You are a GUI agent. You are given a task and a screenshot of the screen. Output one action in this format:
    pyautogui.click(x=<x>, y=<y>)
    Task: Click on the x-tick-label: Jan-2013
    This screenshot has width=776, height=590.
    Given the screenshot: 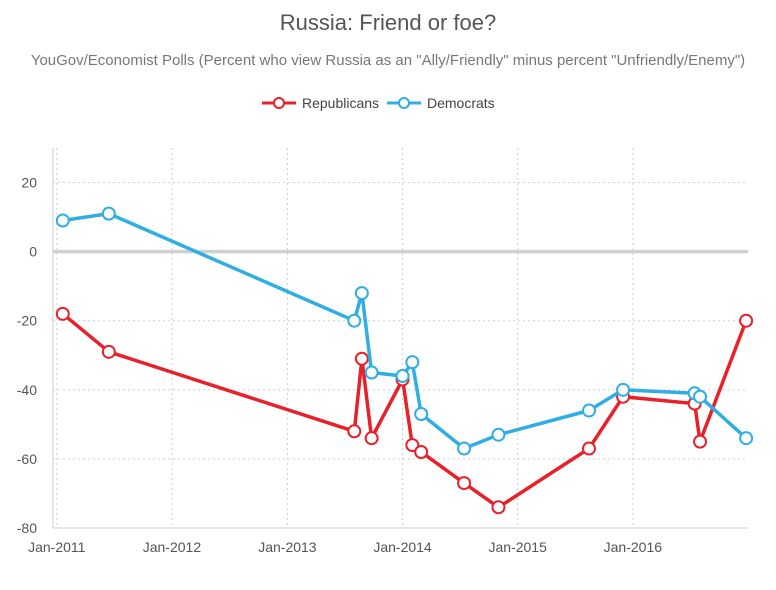 What is the action you would take?
    pyautogui.click(x=287, y=547)
    